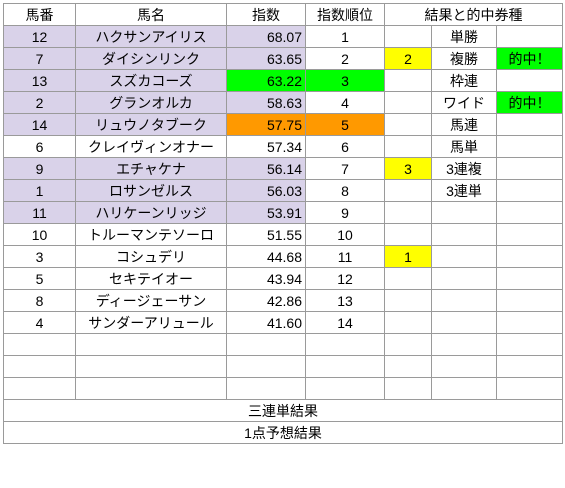 The width and height of the screenshot is (565, 488). Describe the element at coordinates (266, 168) in the screenshot. I see `horse-index: 56.14` at that location.